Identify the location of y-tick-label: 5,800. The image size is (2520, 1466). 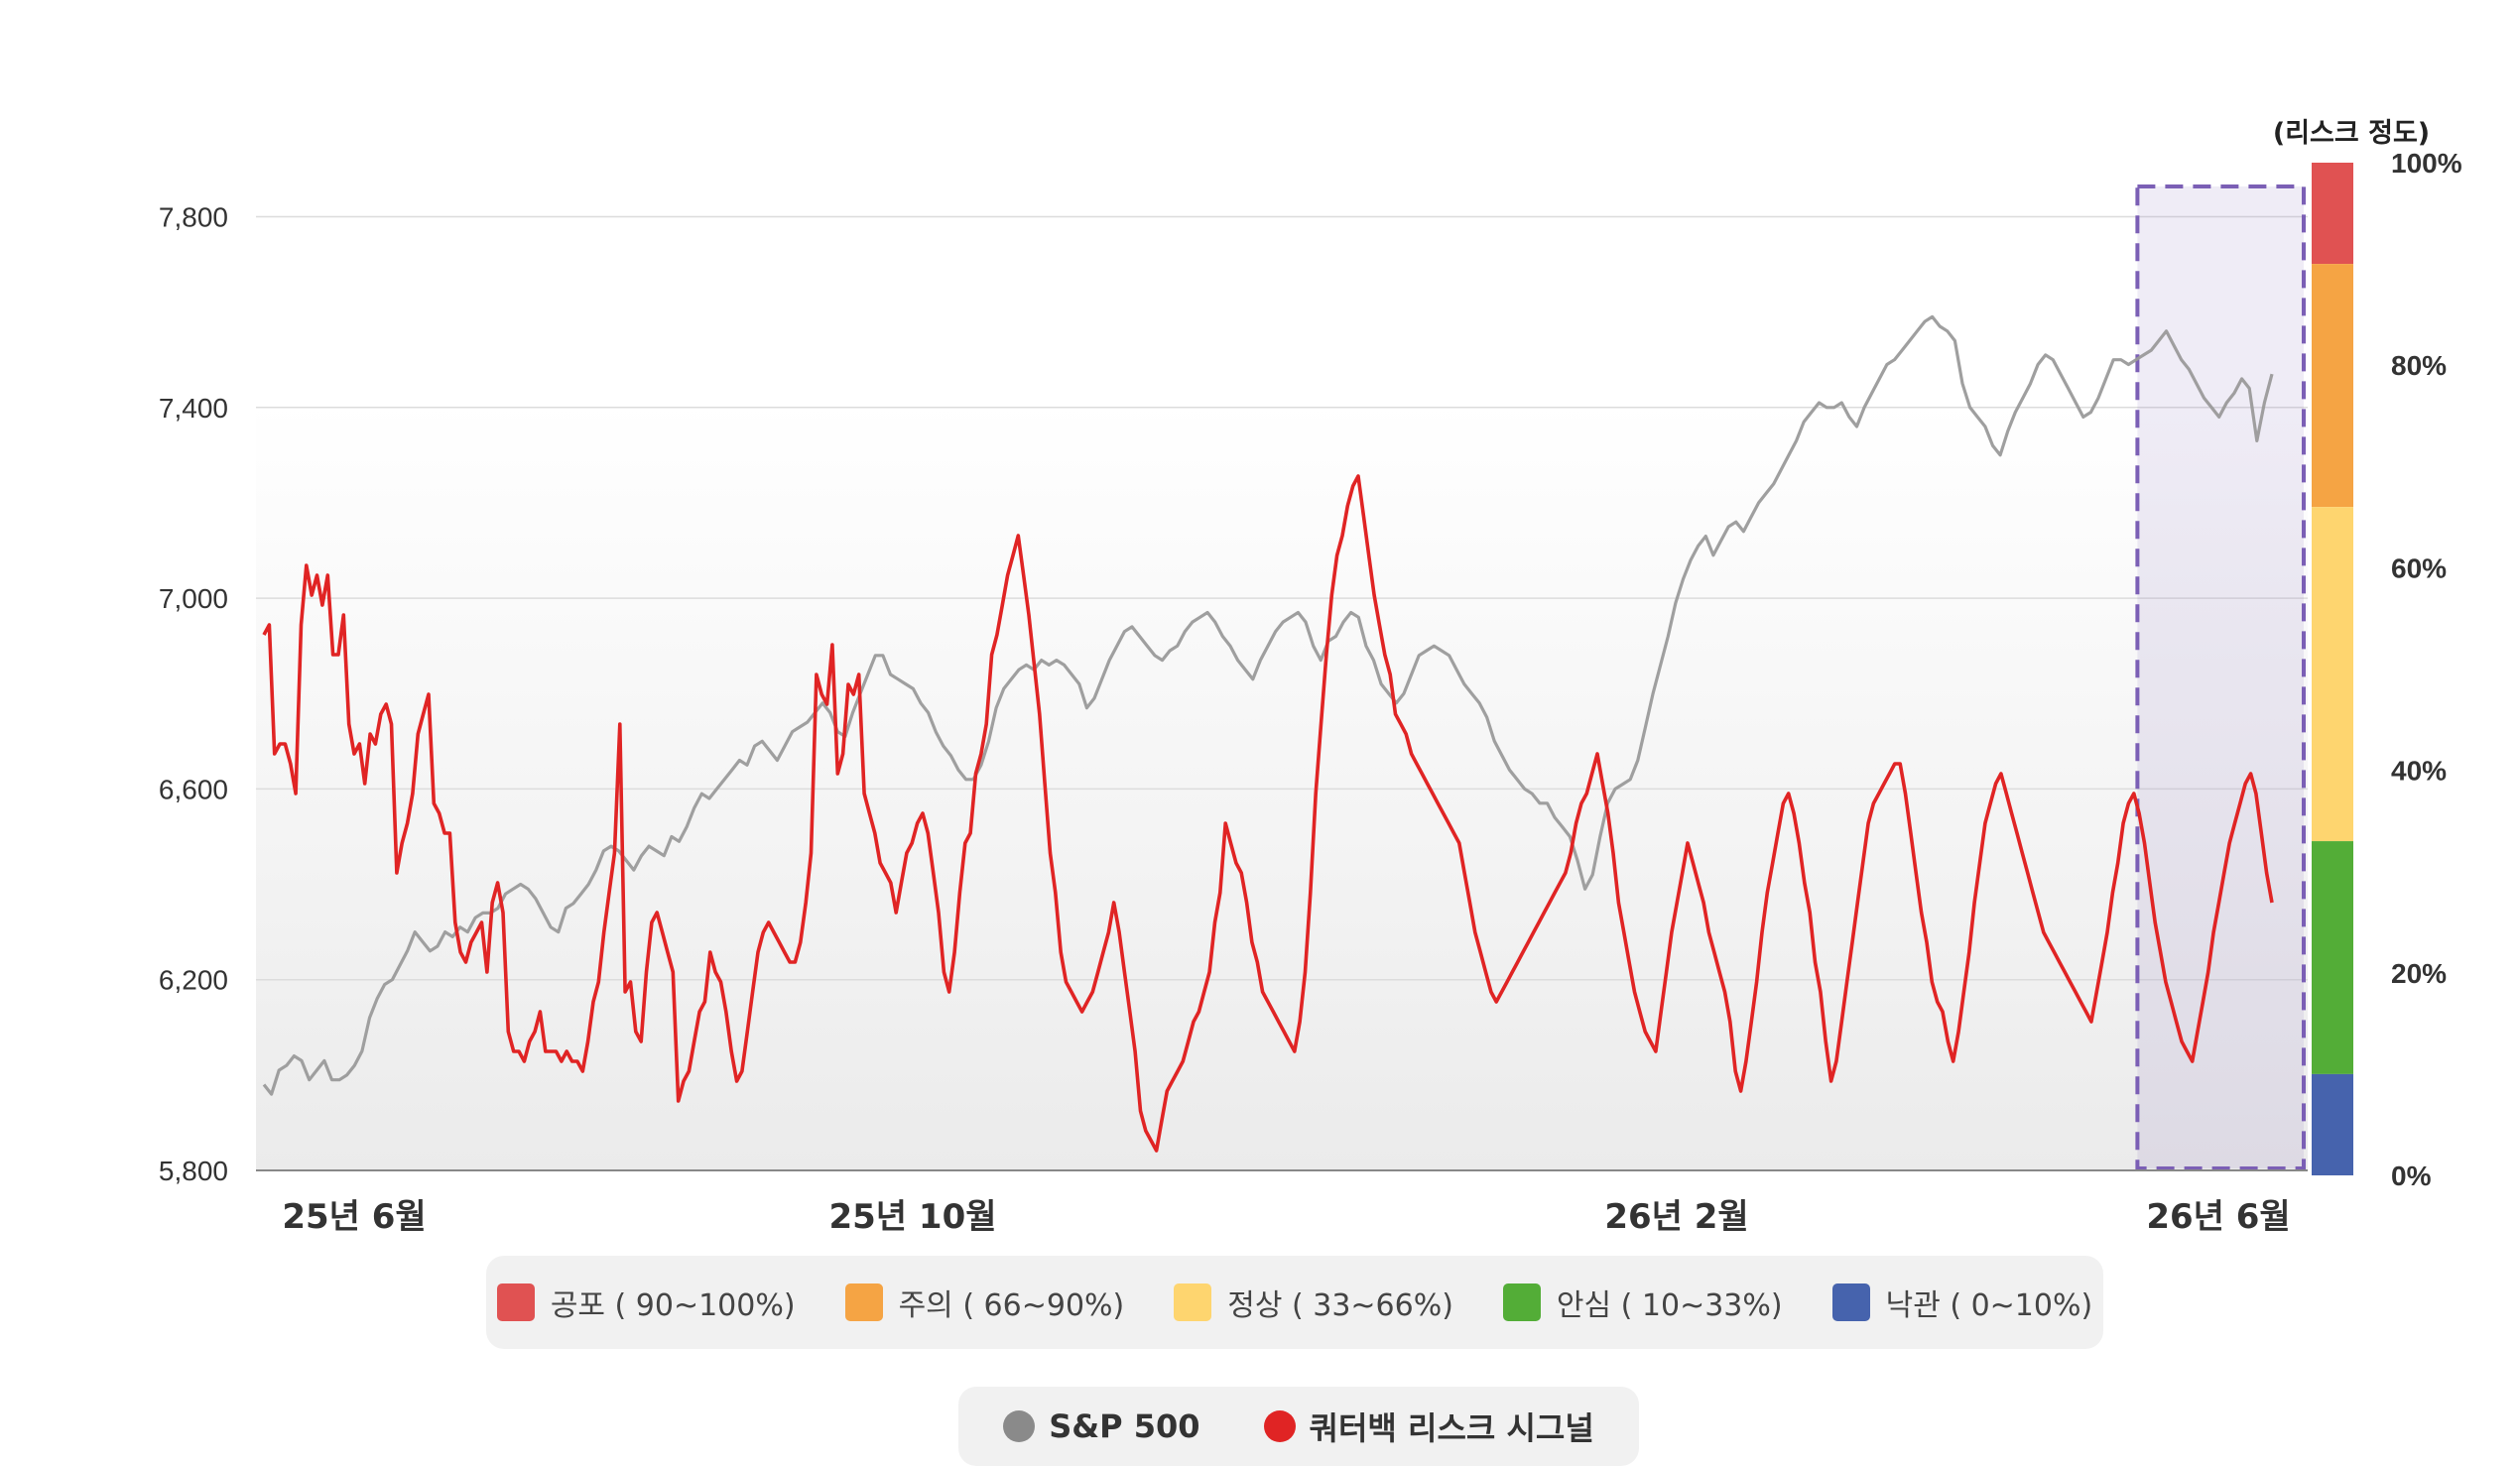
(193, 1171).